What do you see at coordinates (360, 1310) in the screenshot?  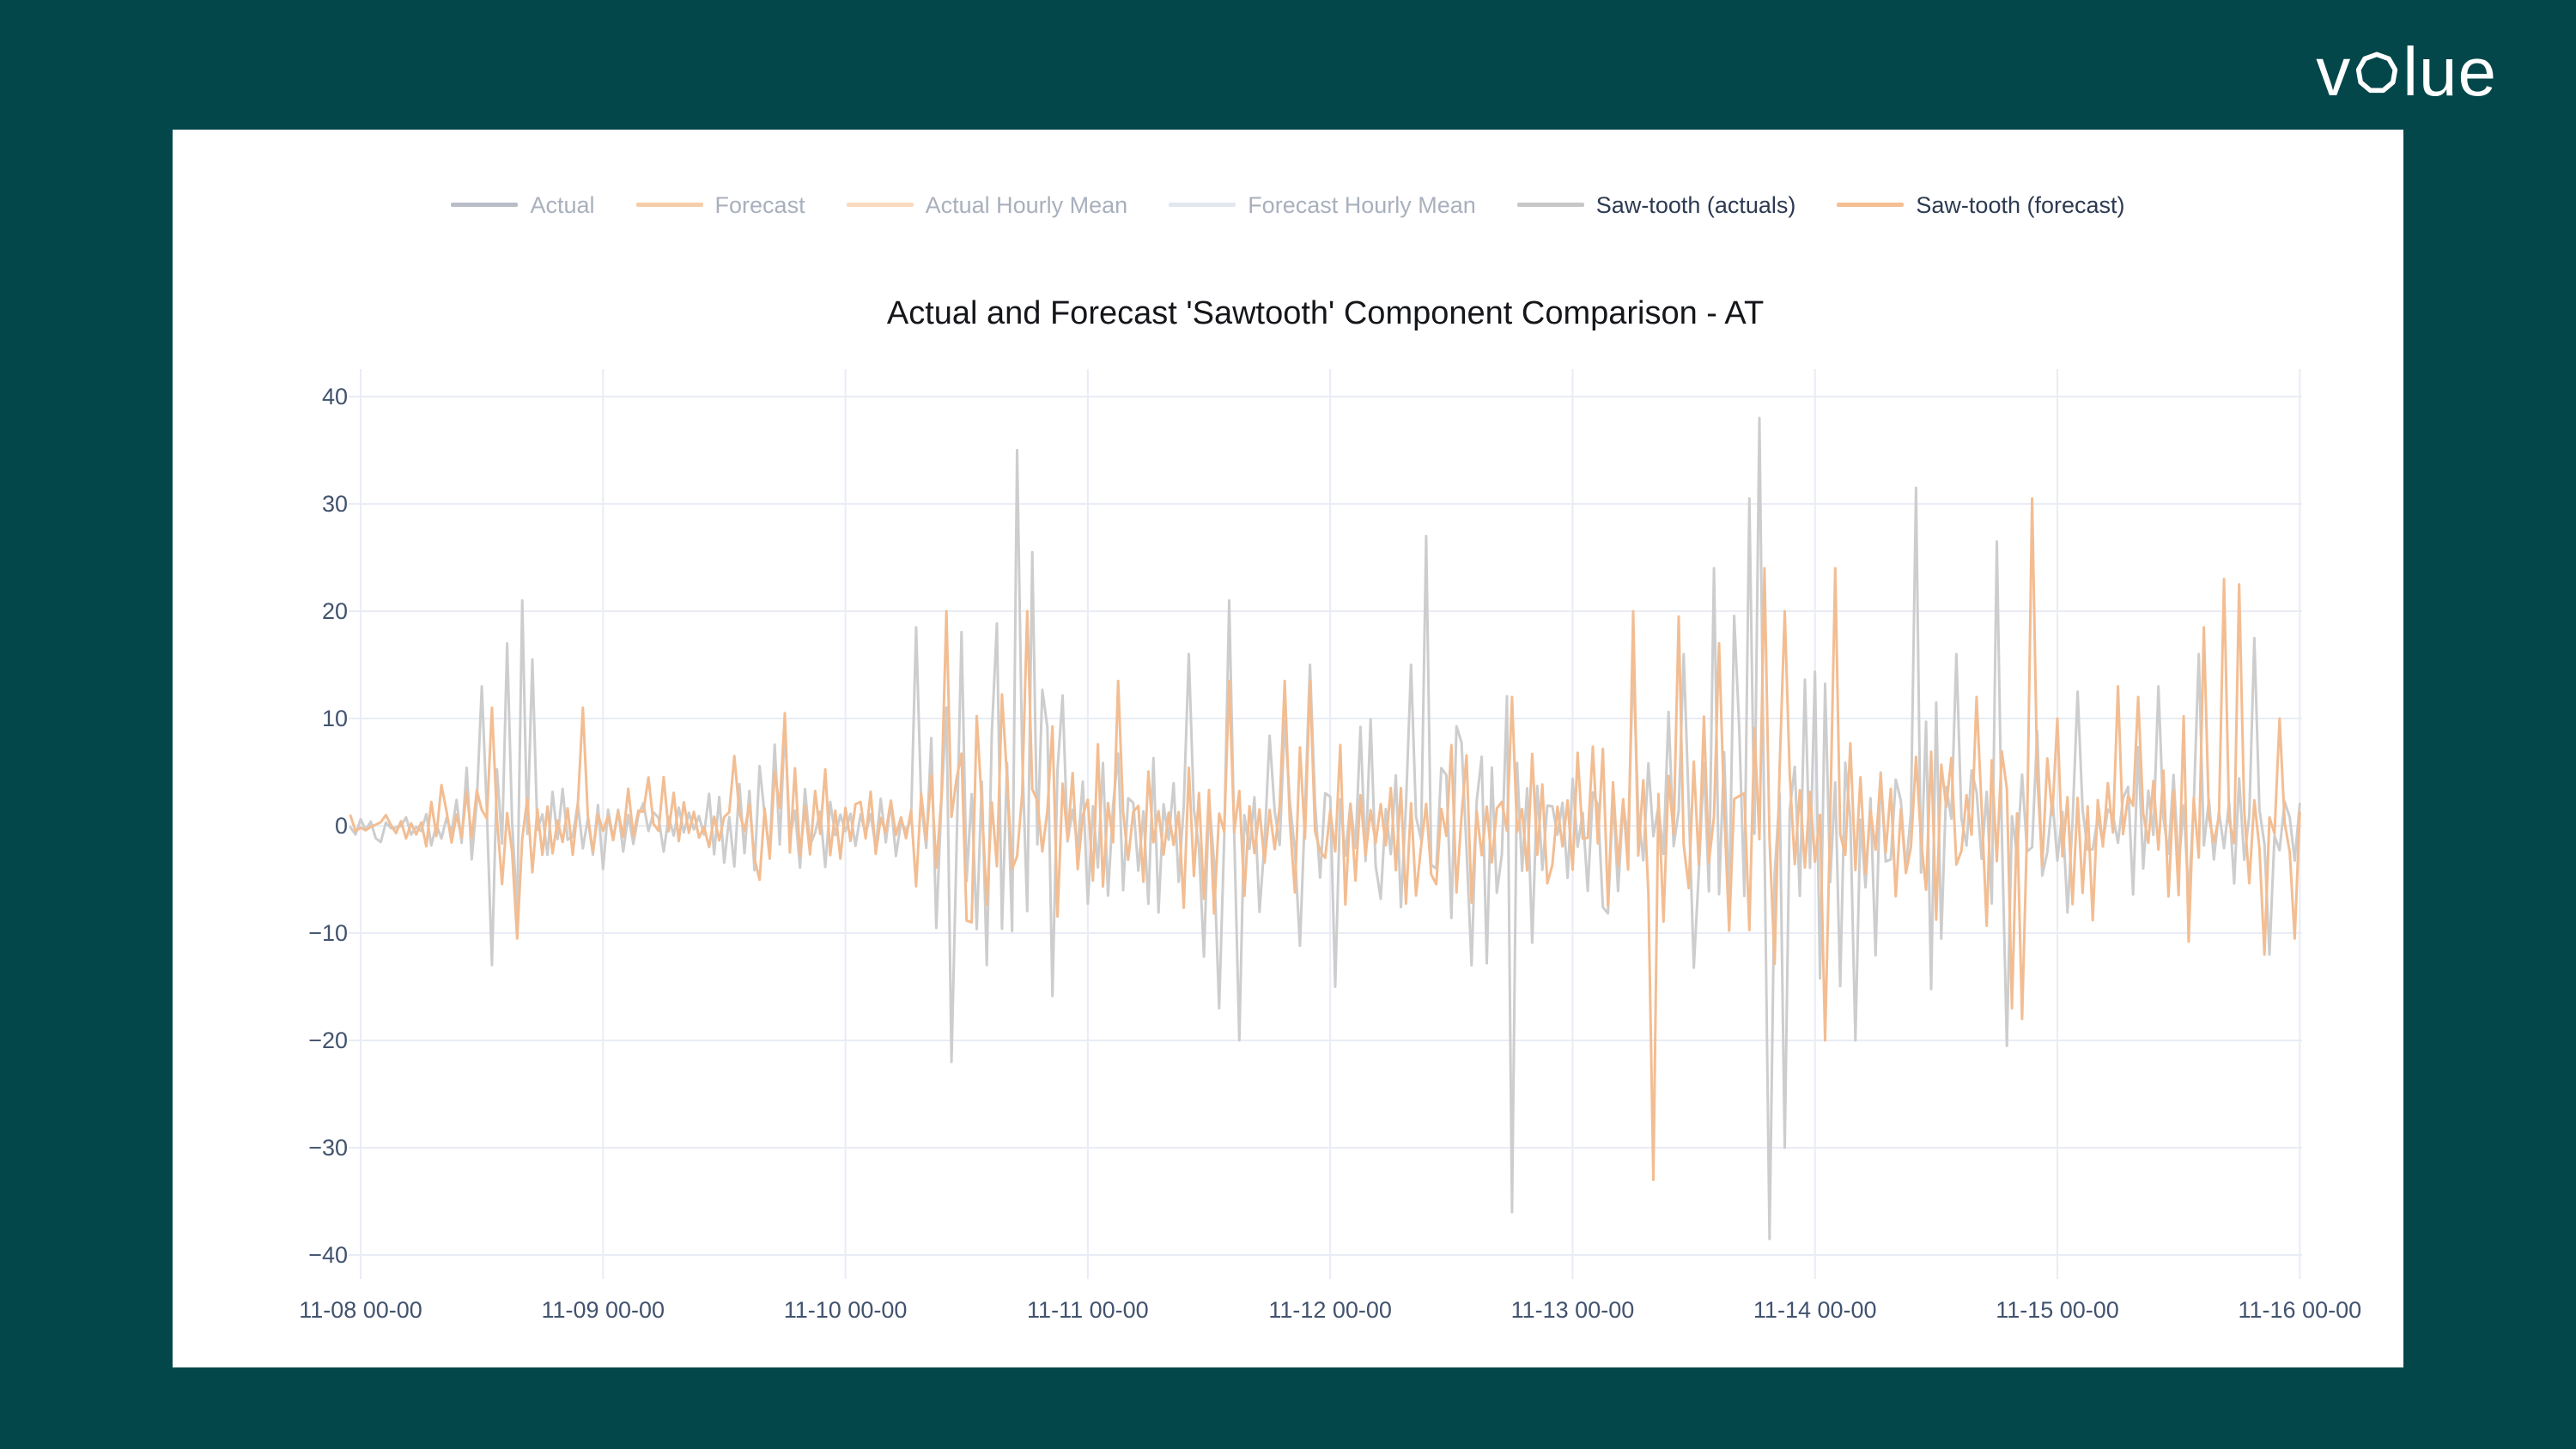 I see `x-tick-label: 11-08 00-00` at bounding box center [360, 1310].